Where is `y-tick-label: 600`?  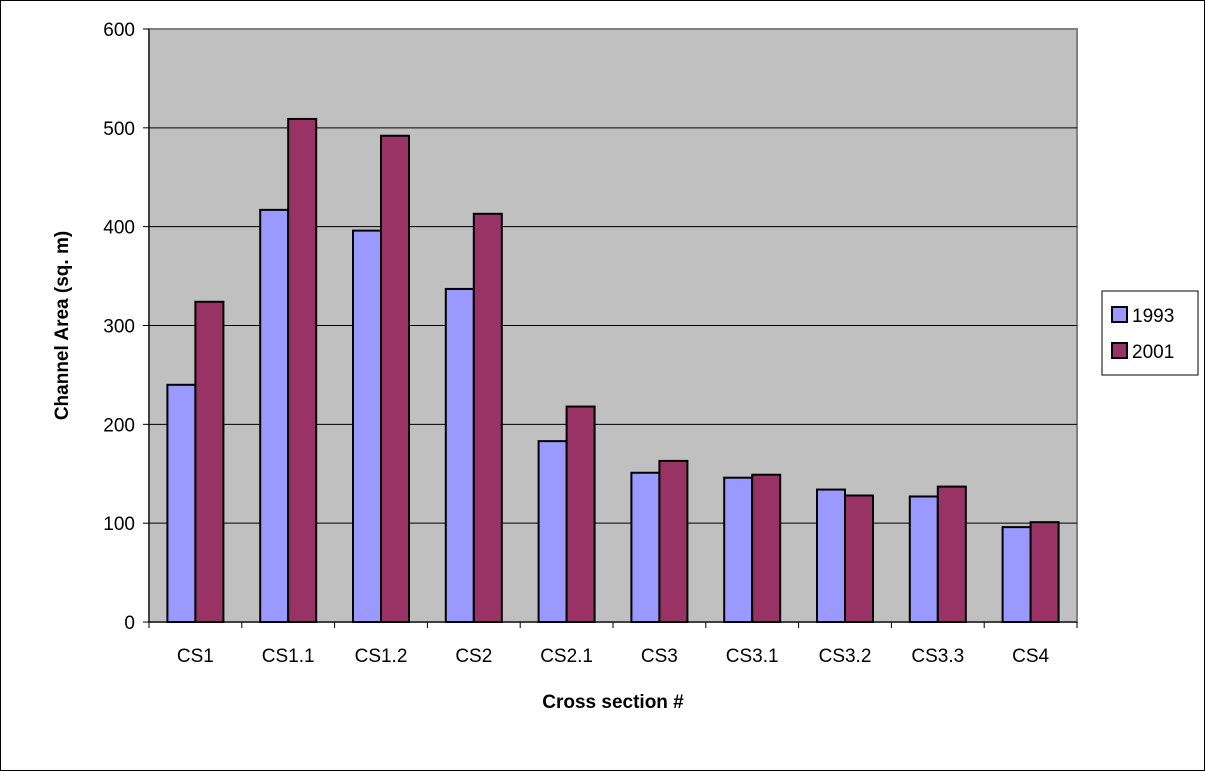
y-tick-label: 600 is located at coordinates (119, 30).